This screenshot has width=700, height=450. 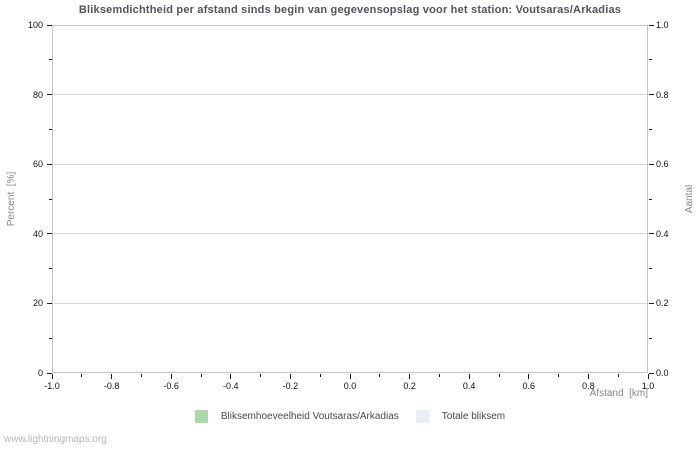 What do you see at coordinates (469, 386) in the screenshot?
I see `x-tick-label: 0.4` at bounding box center [469, 386].